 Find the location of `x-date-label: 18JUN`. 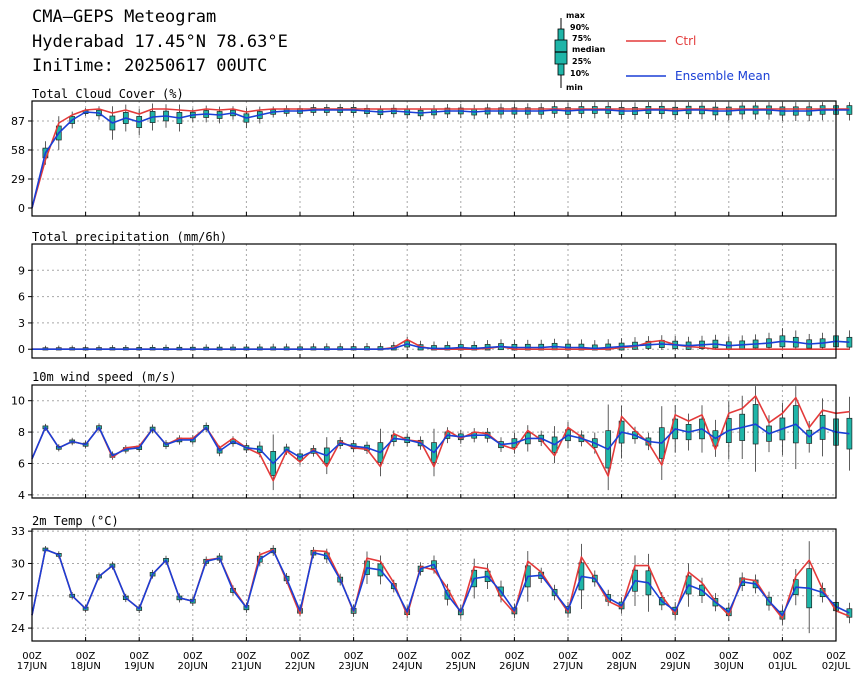

x-date-label: 18JUN is located at coordinates (85, 666).